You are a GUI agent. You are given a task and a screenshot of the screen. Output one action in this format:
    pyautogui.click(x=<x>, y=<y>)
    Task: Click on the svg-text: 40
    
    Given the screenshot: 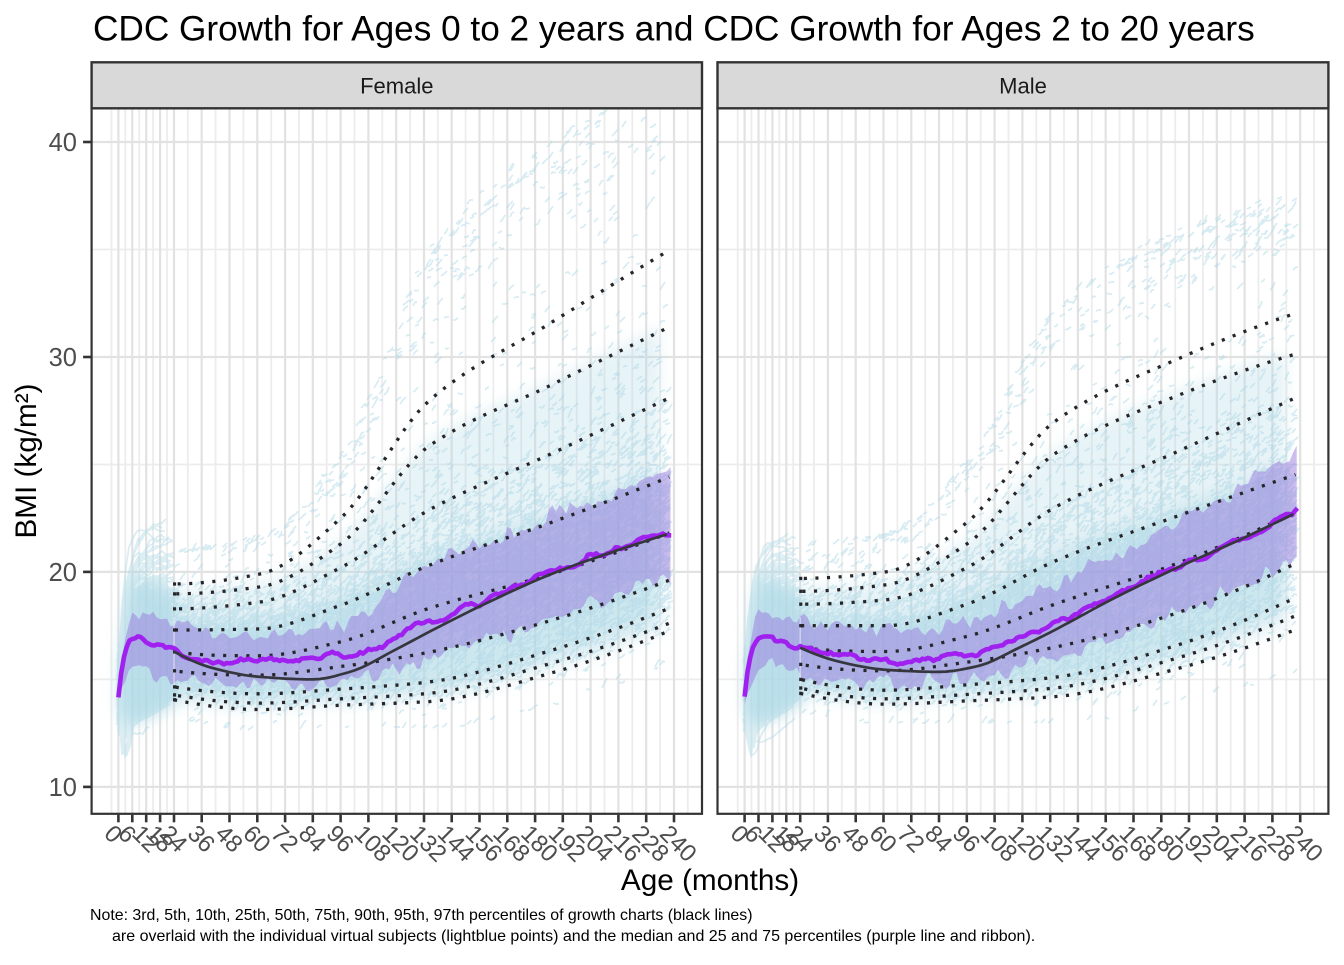 What is the action you would take?
    pyautogui.click(x=63, y=143)
    